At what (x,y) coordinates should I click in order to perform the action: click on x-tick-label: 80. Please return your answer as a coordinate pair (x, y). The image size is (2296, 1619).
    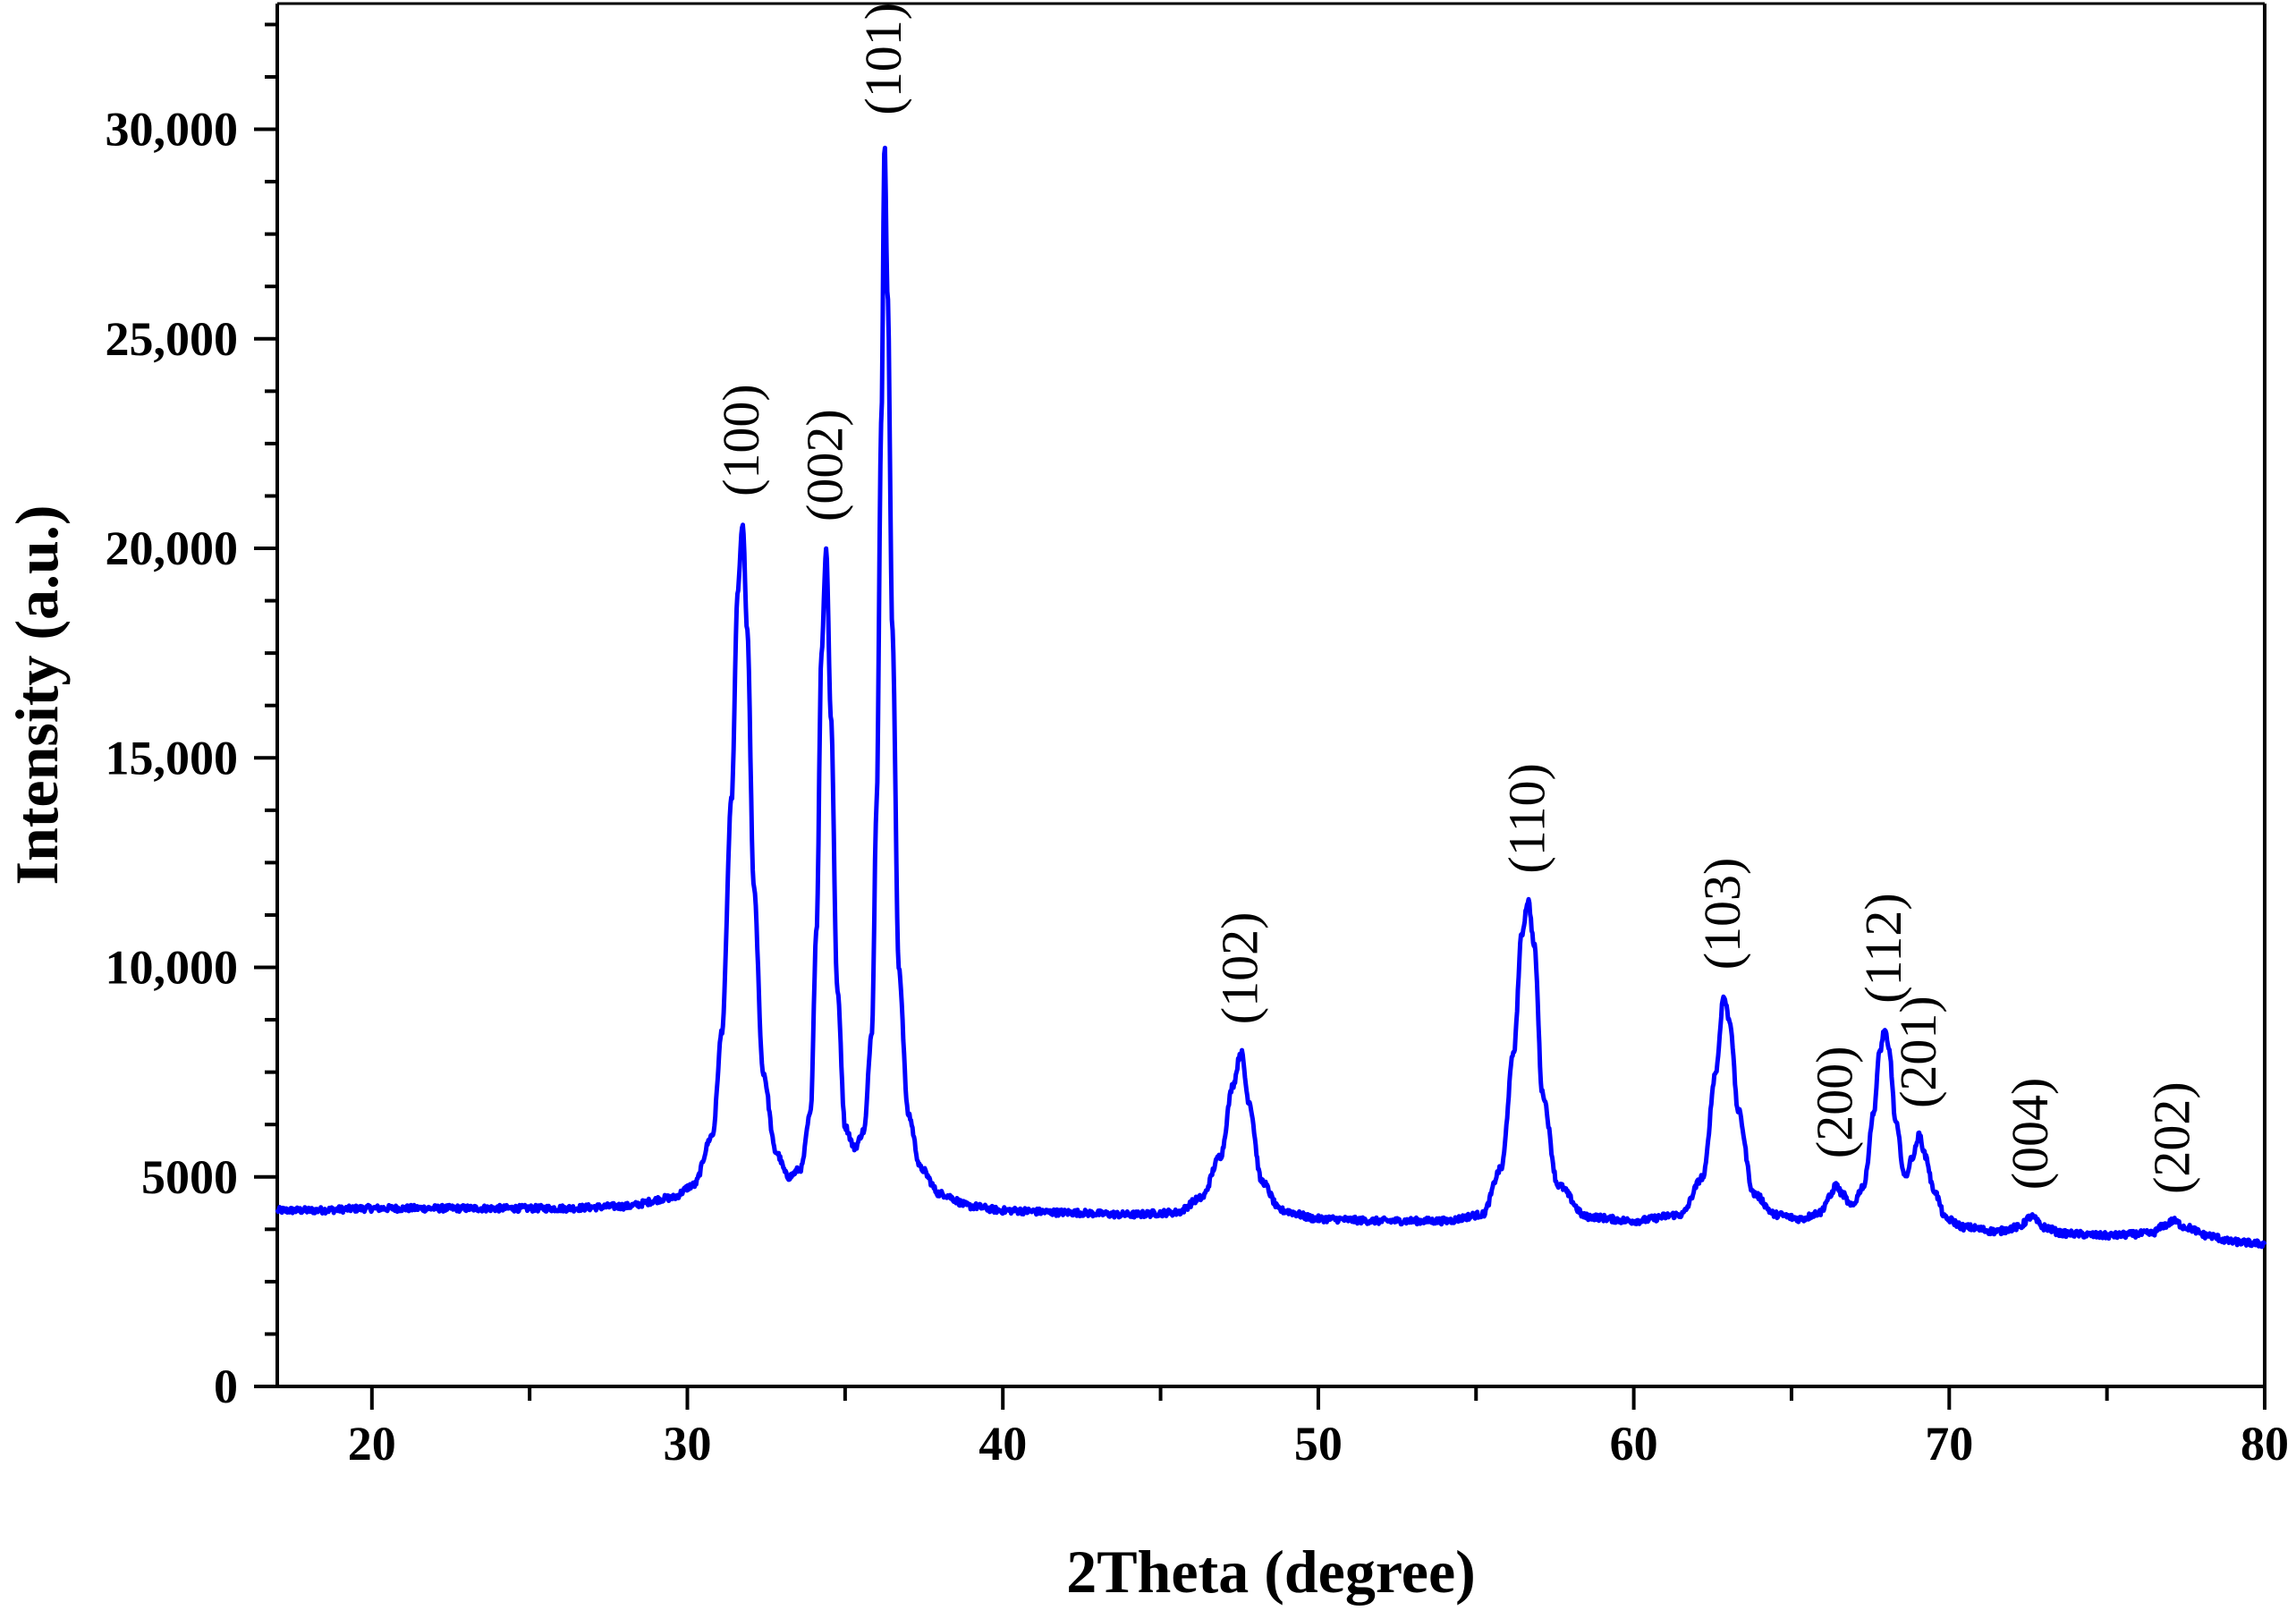
    Looking at the image, I should click on (2265, 1444).